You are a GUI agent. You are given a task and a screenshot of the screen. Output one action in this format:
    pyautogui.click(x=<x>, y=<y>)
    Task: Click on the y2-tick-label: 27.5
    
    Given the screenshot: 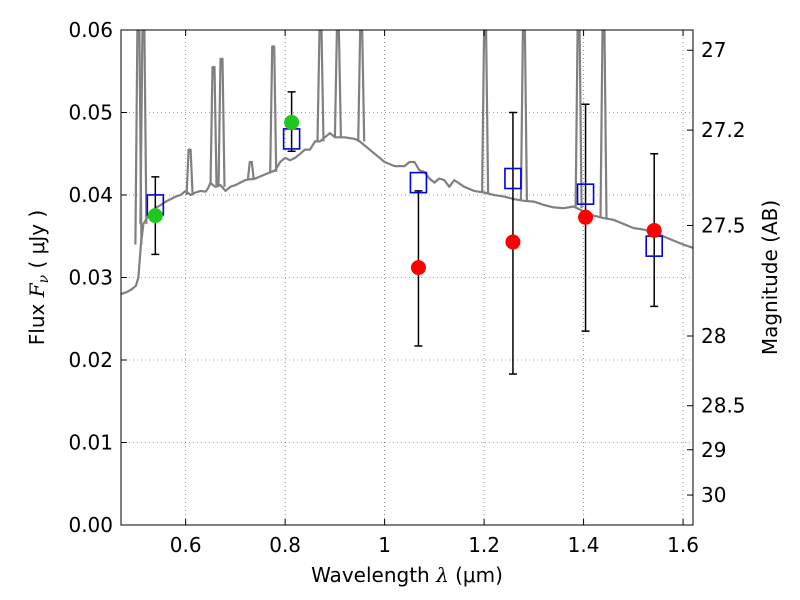 What is the action you would take?
    pyautogui.click(x=723, y=225)
    